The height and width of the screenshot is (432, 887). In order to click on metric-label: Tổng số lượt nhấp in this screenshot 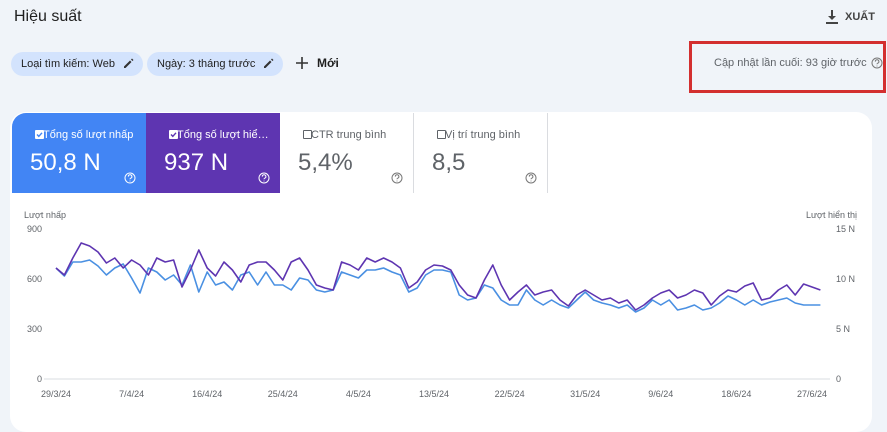, I will do `click(88, 135)`.